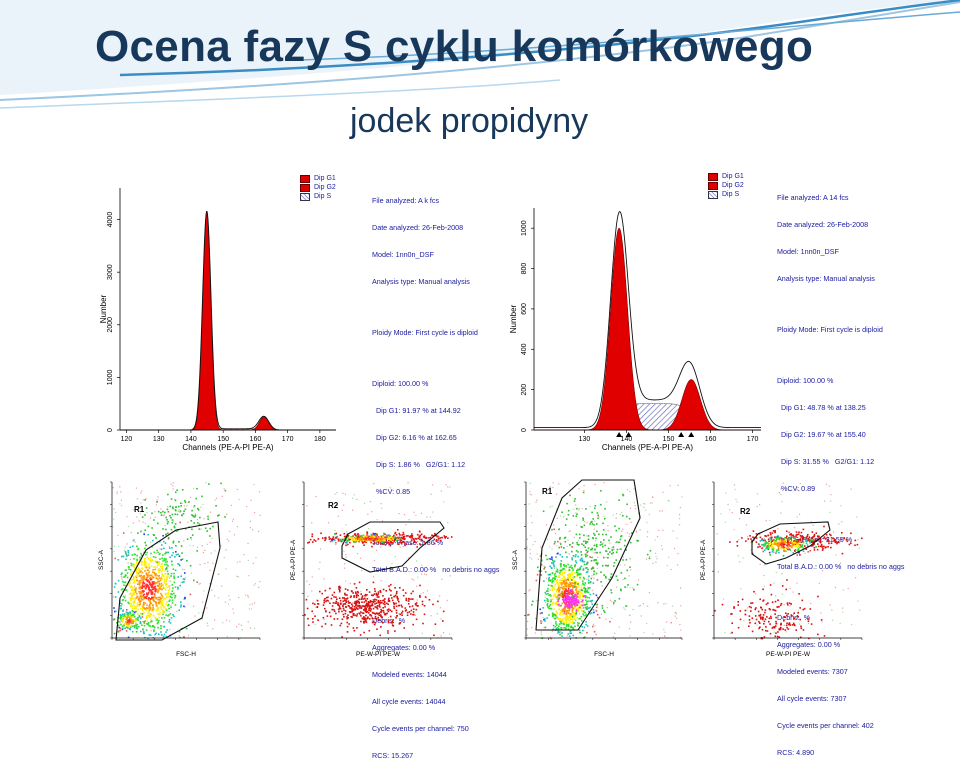 This screenshot has width=960, height=769. I want to click on gate-polygon, so click(168, 581).